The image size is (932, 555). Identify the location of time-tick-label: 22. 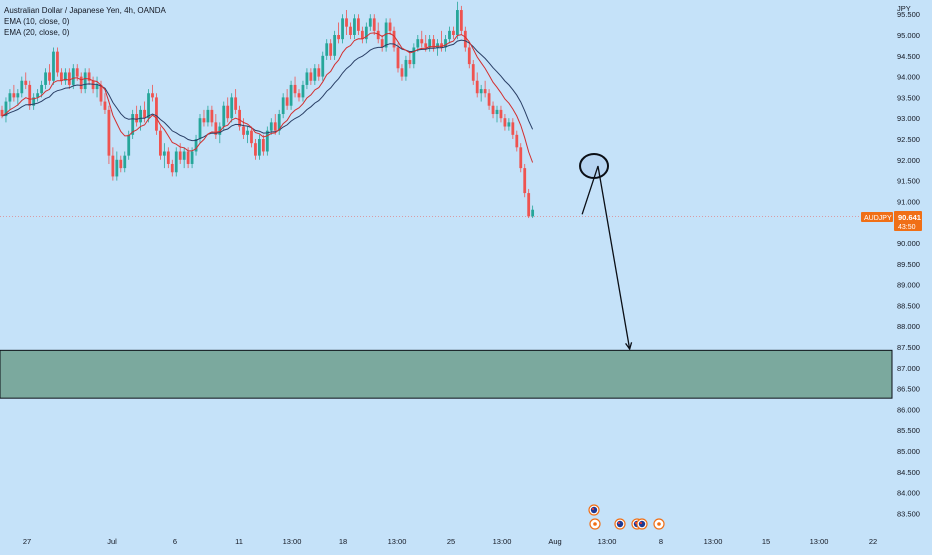
(873, 541).